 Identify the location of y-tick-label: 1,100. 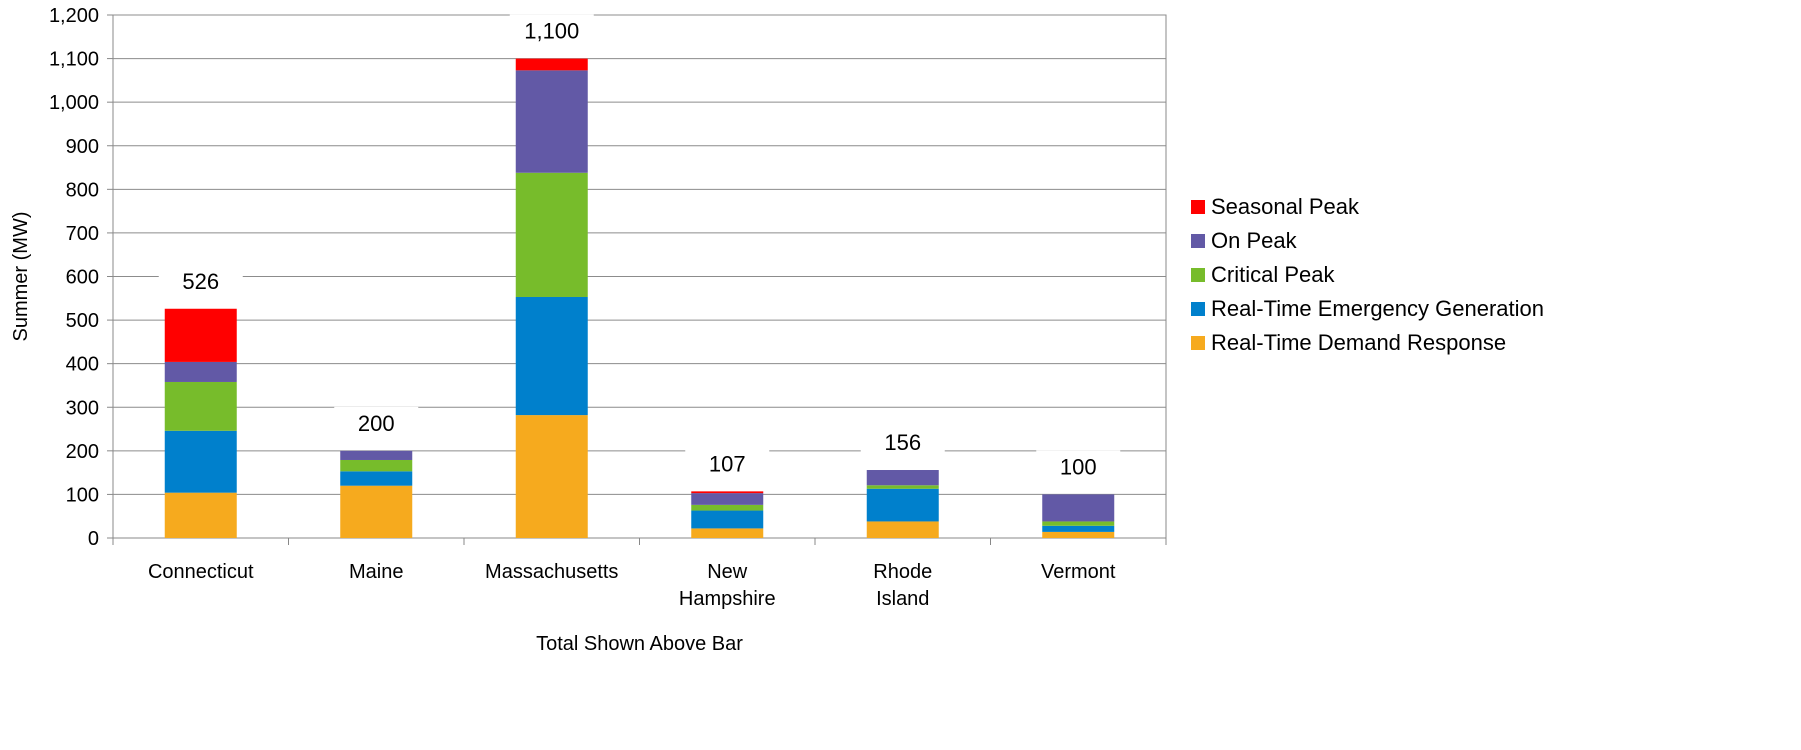
(74, 60).